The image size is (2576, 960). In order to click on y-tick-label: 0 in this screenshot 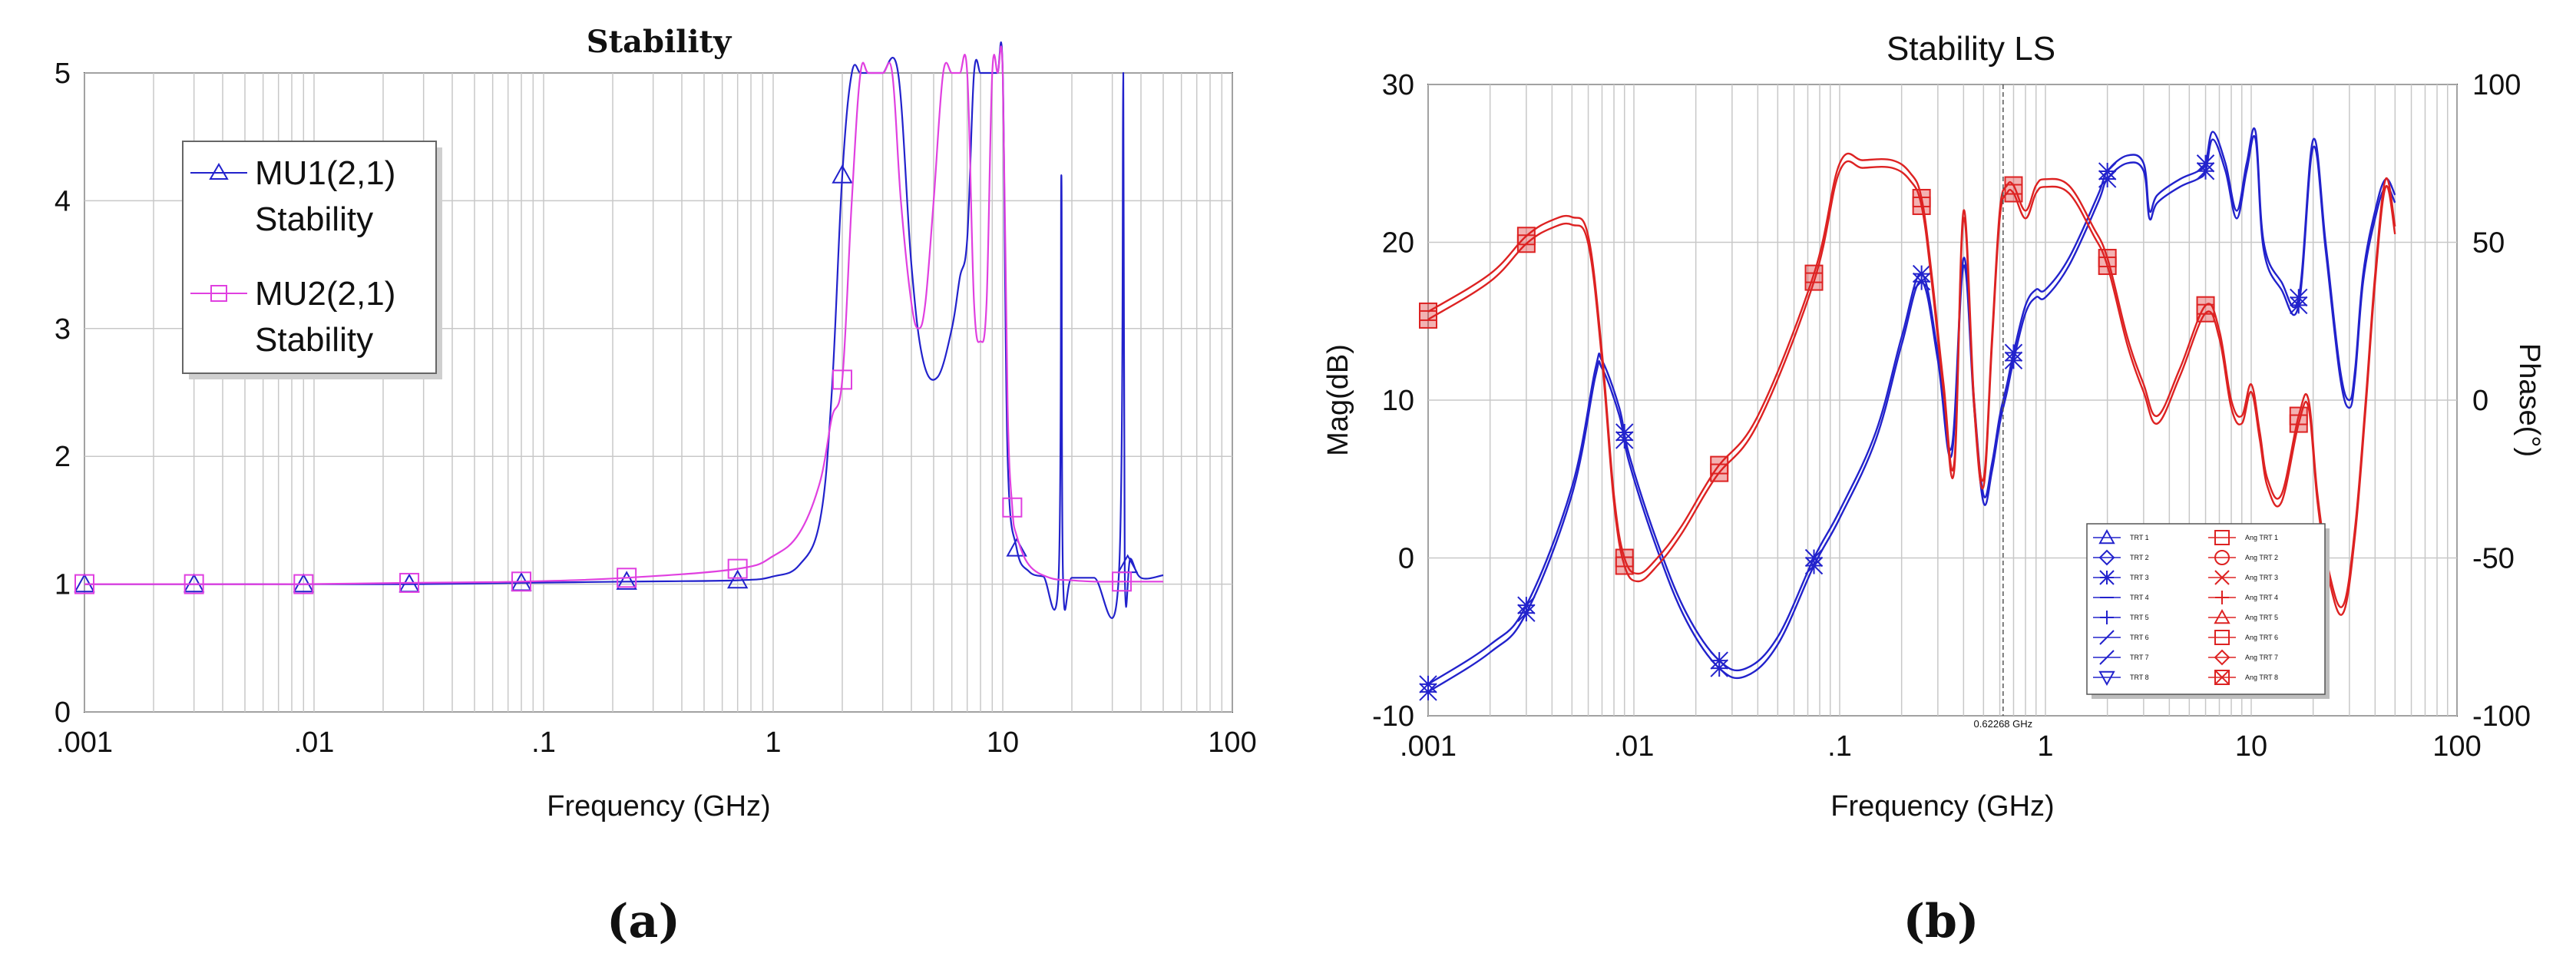, I will do `click(1406, 559)`.